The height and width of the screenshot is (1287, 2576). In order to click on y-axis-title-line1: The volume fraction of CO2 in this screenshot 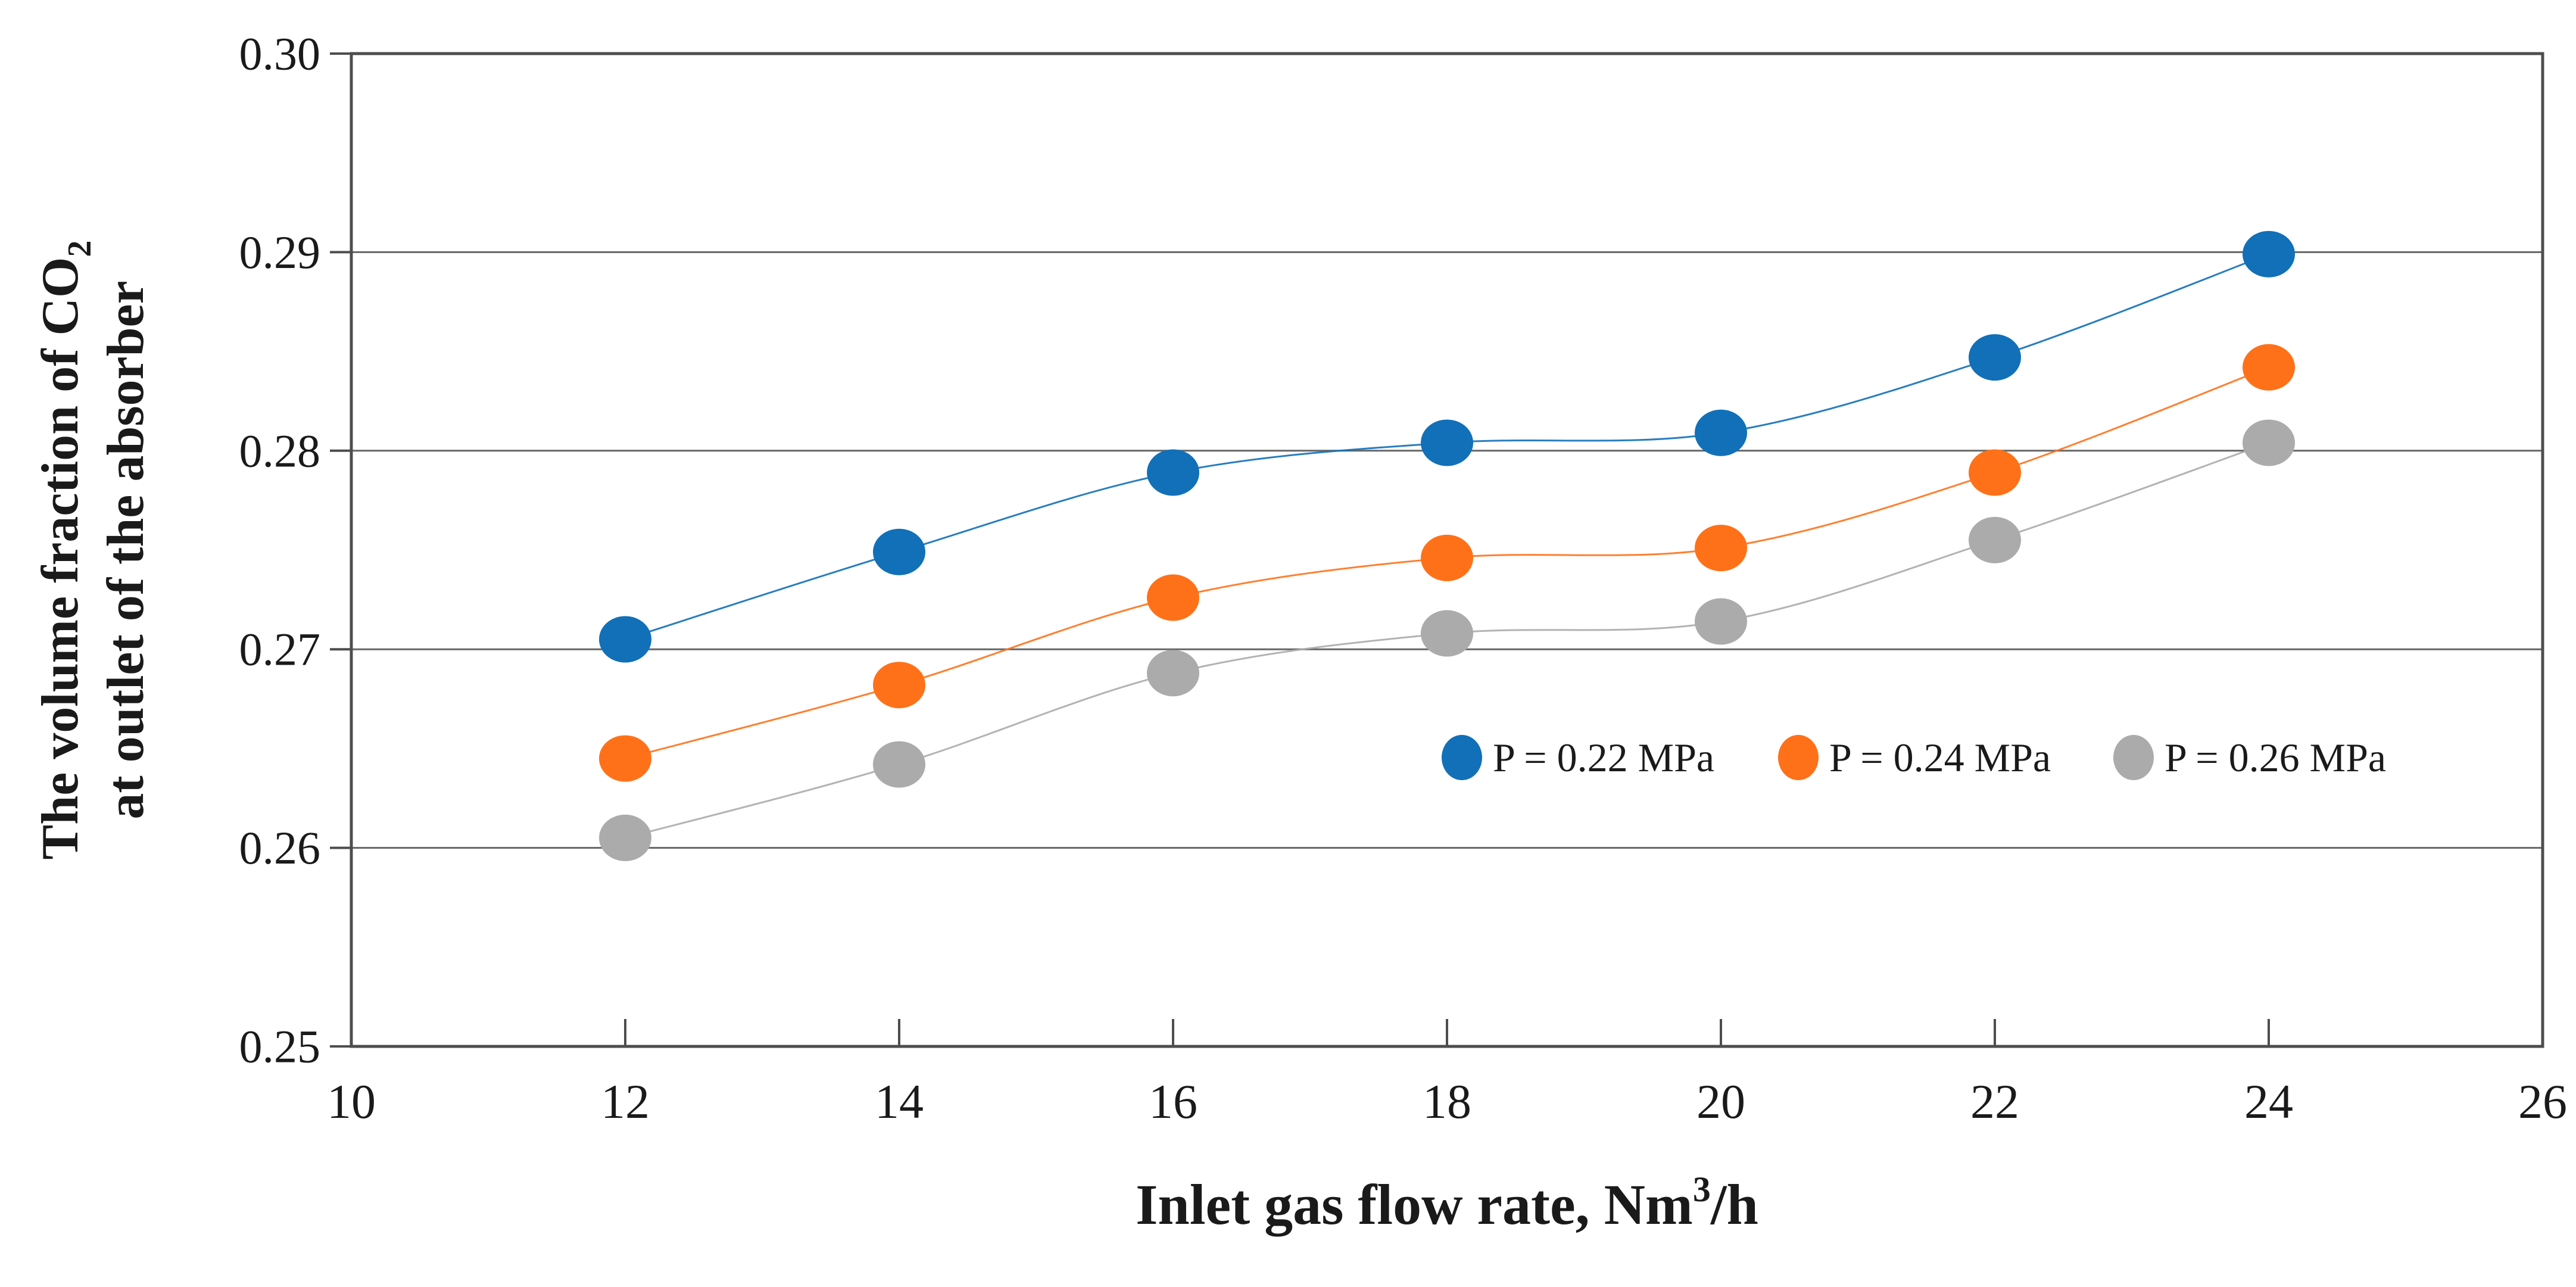, I will do `click(65, 550)`.